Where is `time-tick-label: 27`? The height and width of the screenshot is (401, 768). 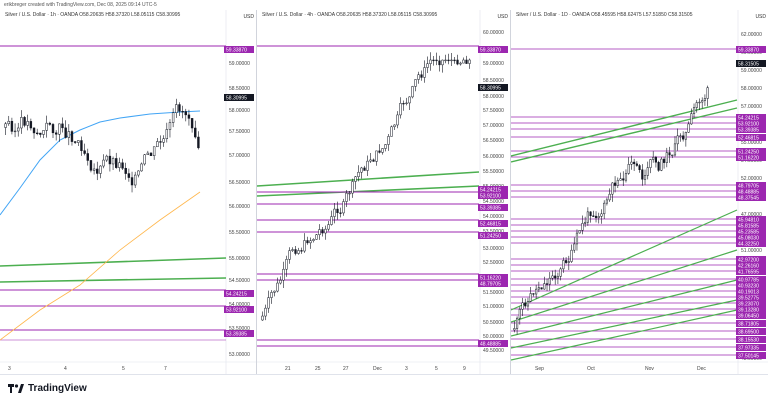 time-tick-label: 27 is located at coordinates (346, 369).